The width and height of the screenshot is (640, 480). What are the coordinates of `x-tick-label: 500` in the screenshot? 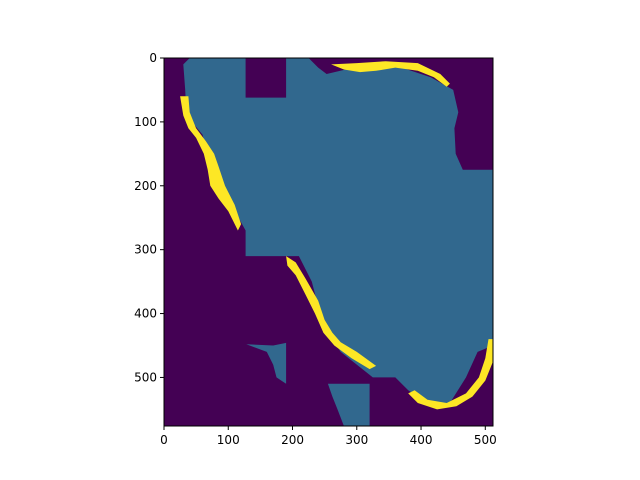 It's located at (485, 440).